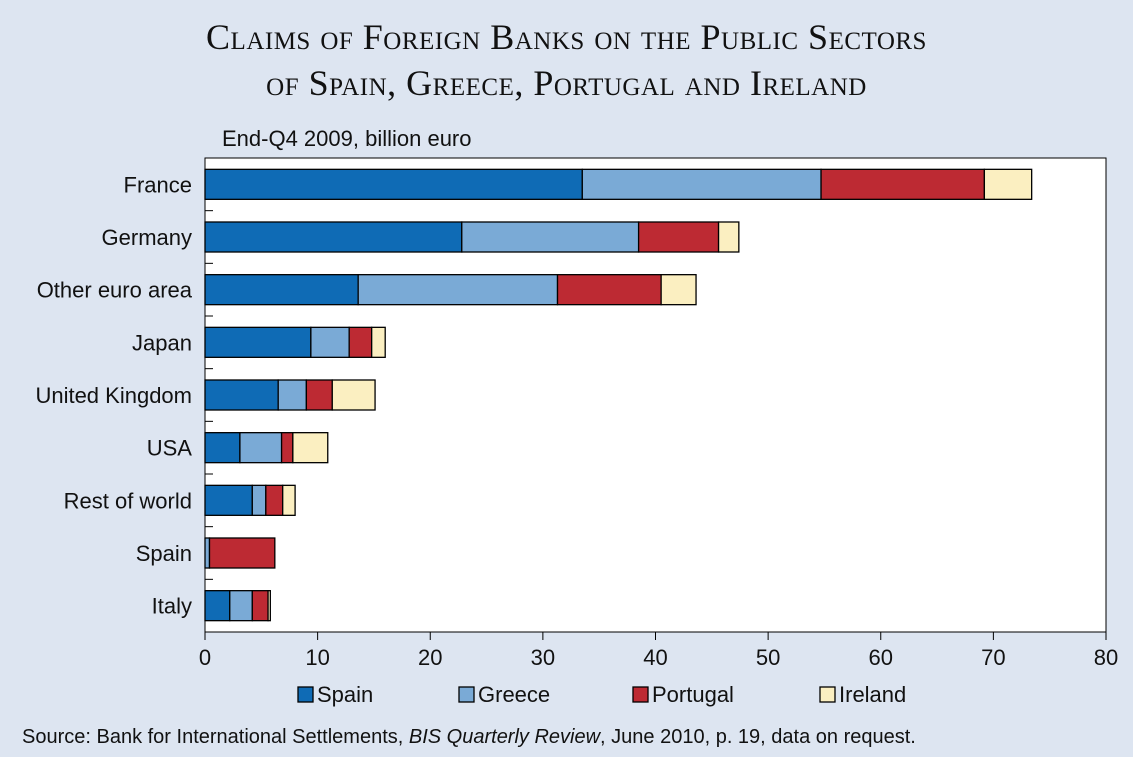 The height and width of the screenshot is (757, 1133). Describe the element at coordinates (162, 342) in the screenshot. I see `category-label-japan: Japan` at that location.